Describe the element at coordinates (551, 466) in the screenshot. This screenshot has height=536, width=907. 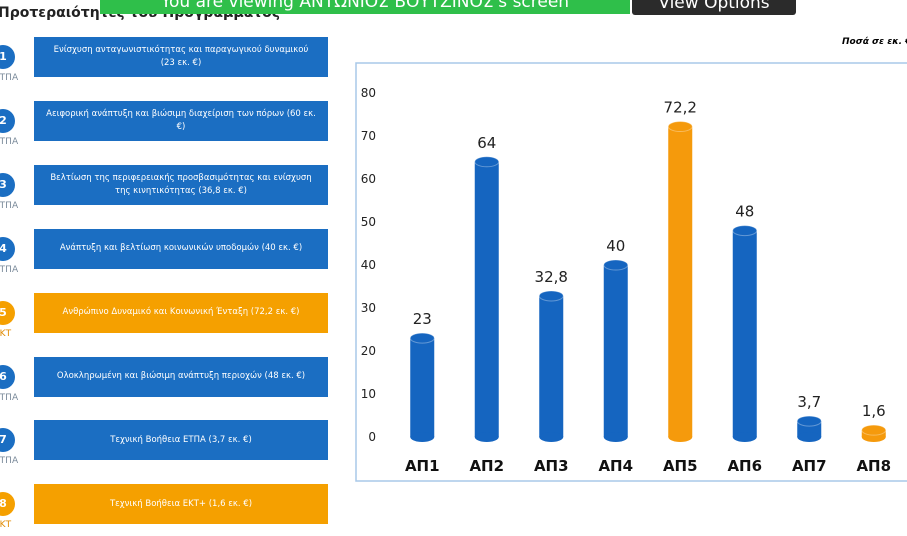
I see `x-tick-label: ΑΠ3` at that location.